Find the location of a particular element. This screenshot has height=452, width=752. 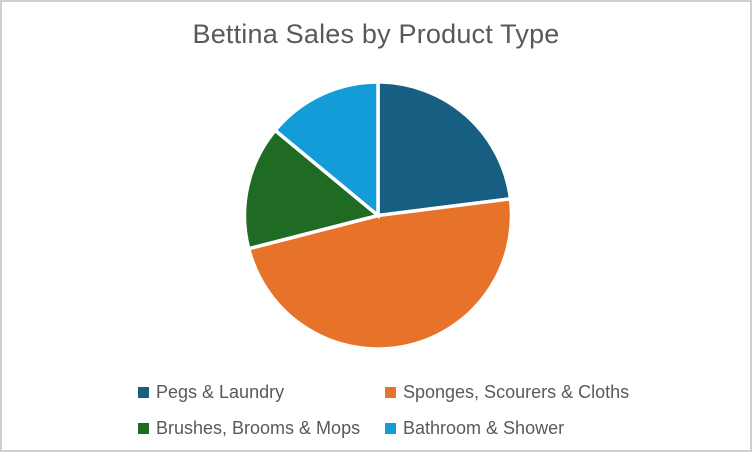

pie-slice-bathroom-shower is located at coordinates (326, 150).